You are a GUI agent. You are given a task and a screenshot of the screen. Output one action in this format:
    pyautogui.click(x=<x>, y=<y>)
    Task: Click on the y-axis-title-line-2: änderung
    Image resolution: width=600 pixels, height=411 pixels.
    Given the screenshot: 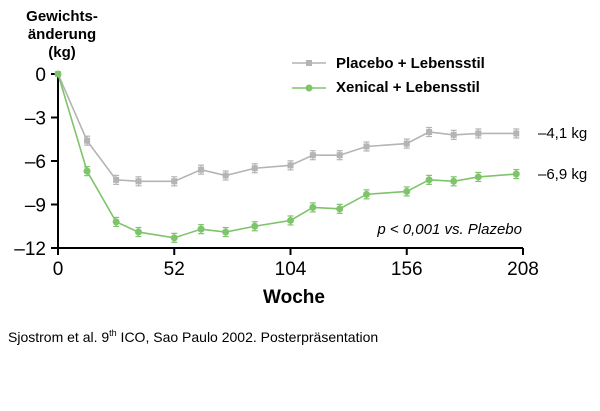 What is the action you would take?
    pyautogui.click(x=62, y=34)
    